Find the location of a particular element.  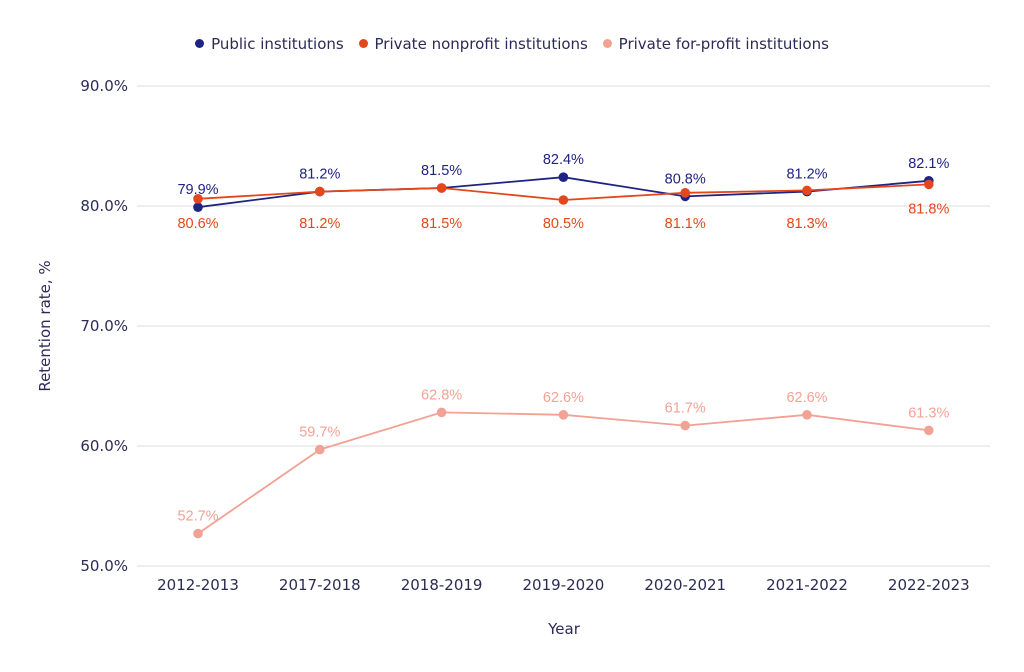

legend-marker-private-nonprofit is located at coordinates (363, 43).